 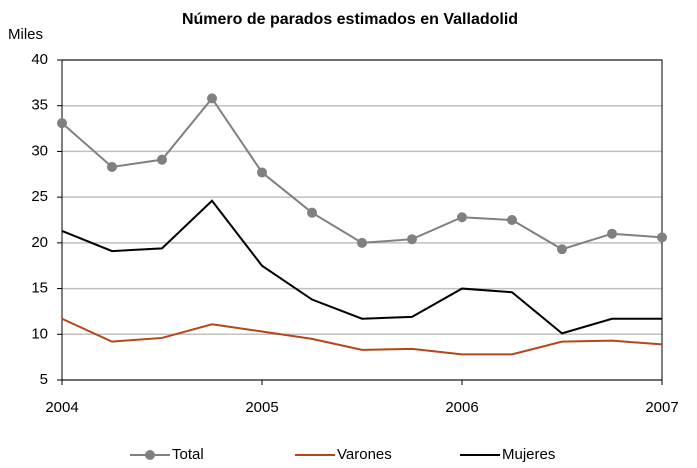 I want to click on y-tick-label: 35, so click(x=39, y=105).